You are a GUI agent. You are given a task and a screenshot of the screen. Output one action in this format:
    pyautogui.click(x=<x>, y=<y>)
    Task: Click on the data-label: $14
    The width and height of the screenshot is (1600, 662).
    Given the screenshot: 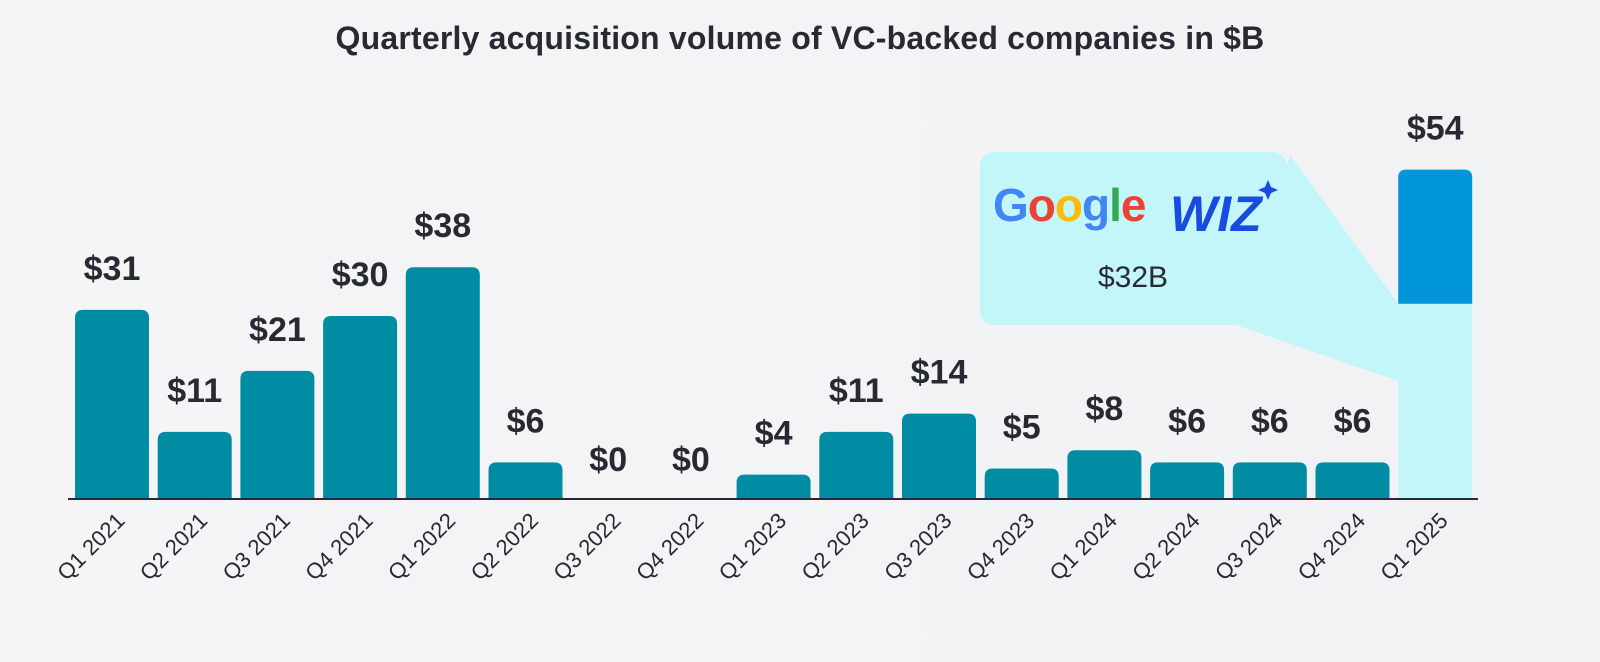 What is the action you would take?
    pyautogui.click(x=939, y=373)
    